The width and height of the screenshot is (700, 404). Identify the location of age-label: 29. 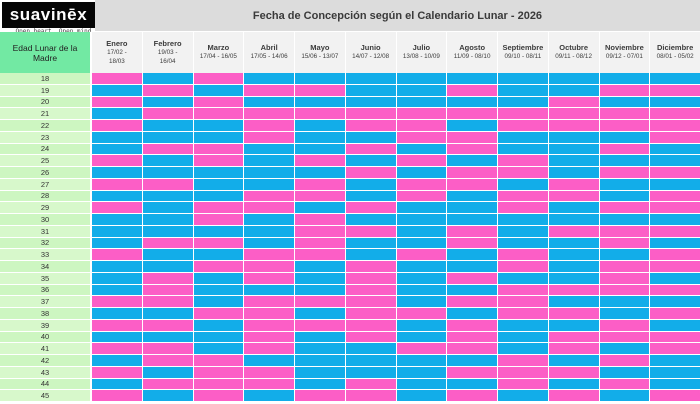
(46, 207).